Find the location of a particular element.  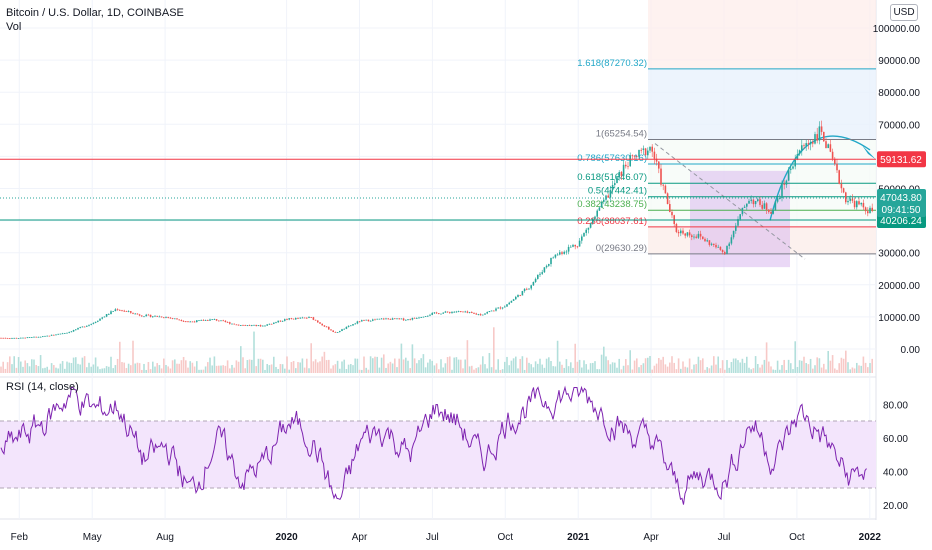

price-tick-label: 20000.00 is located at coordinates (899, 286).